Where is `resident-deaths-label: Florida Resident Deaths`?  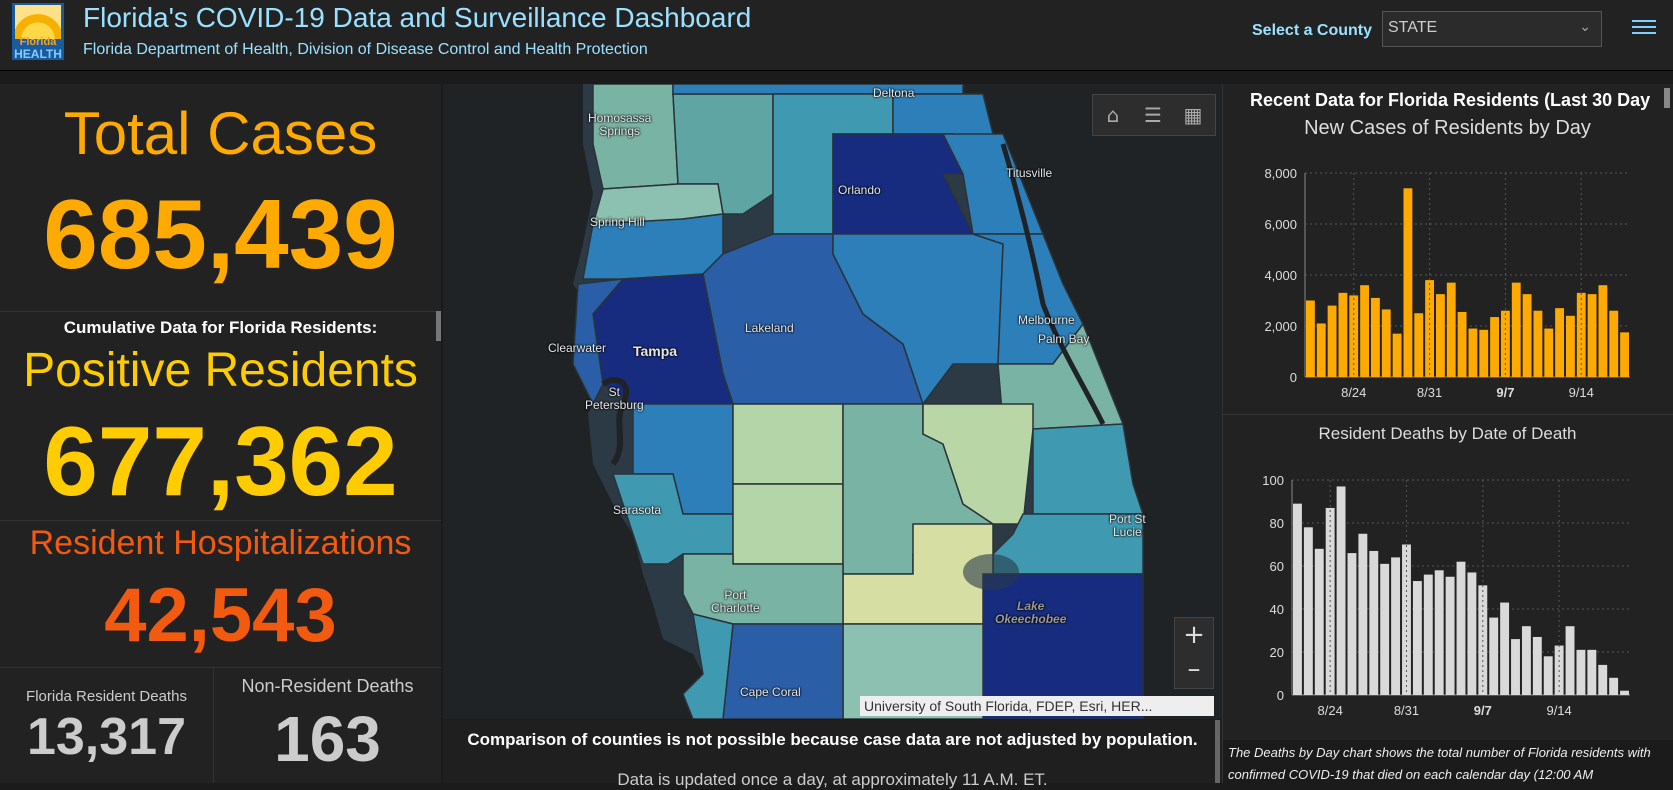 resident-deaths-label: Florida Resident Deaths is located at coordinates (106, 696).